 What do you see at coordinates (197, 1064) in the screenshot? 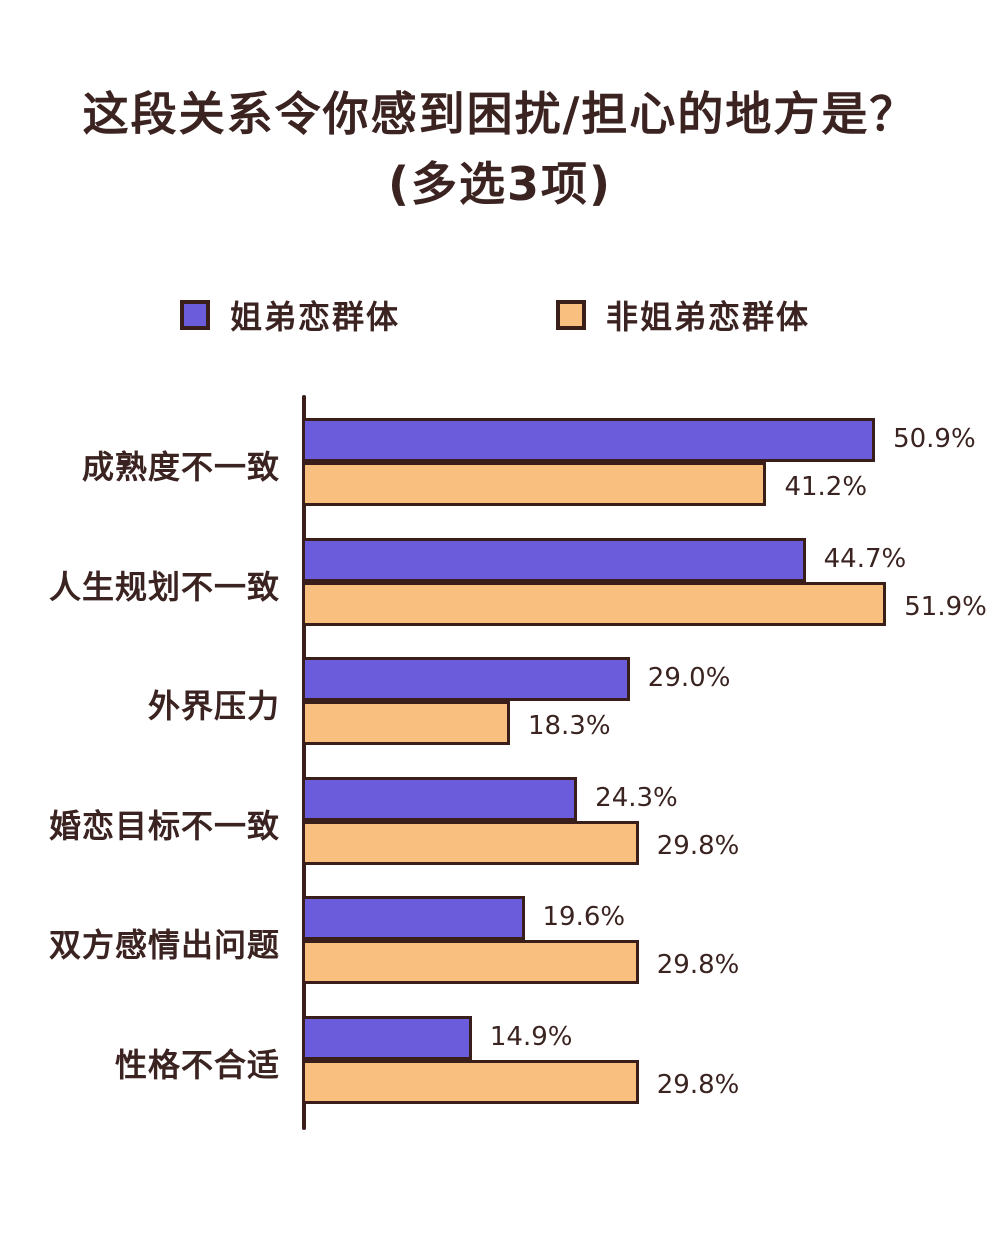
I see `category-label: 性格不合适` at bounding box center [197, 1064].